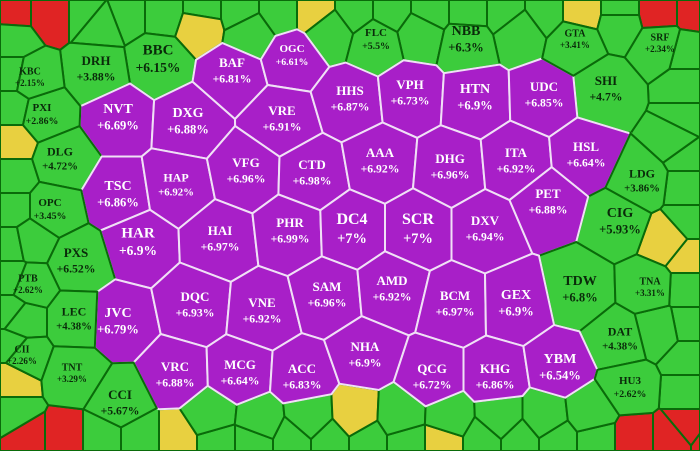 The image size is (700, 451). Describe the element at coordinates (67, 158) in the screenshot. I see `stock-cell: DLG +4.72%` at that location.